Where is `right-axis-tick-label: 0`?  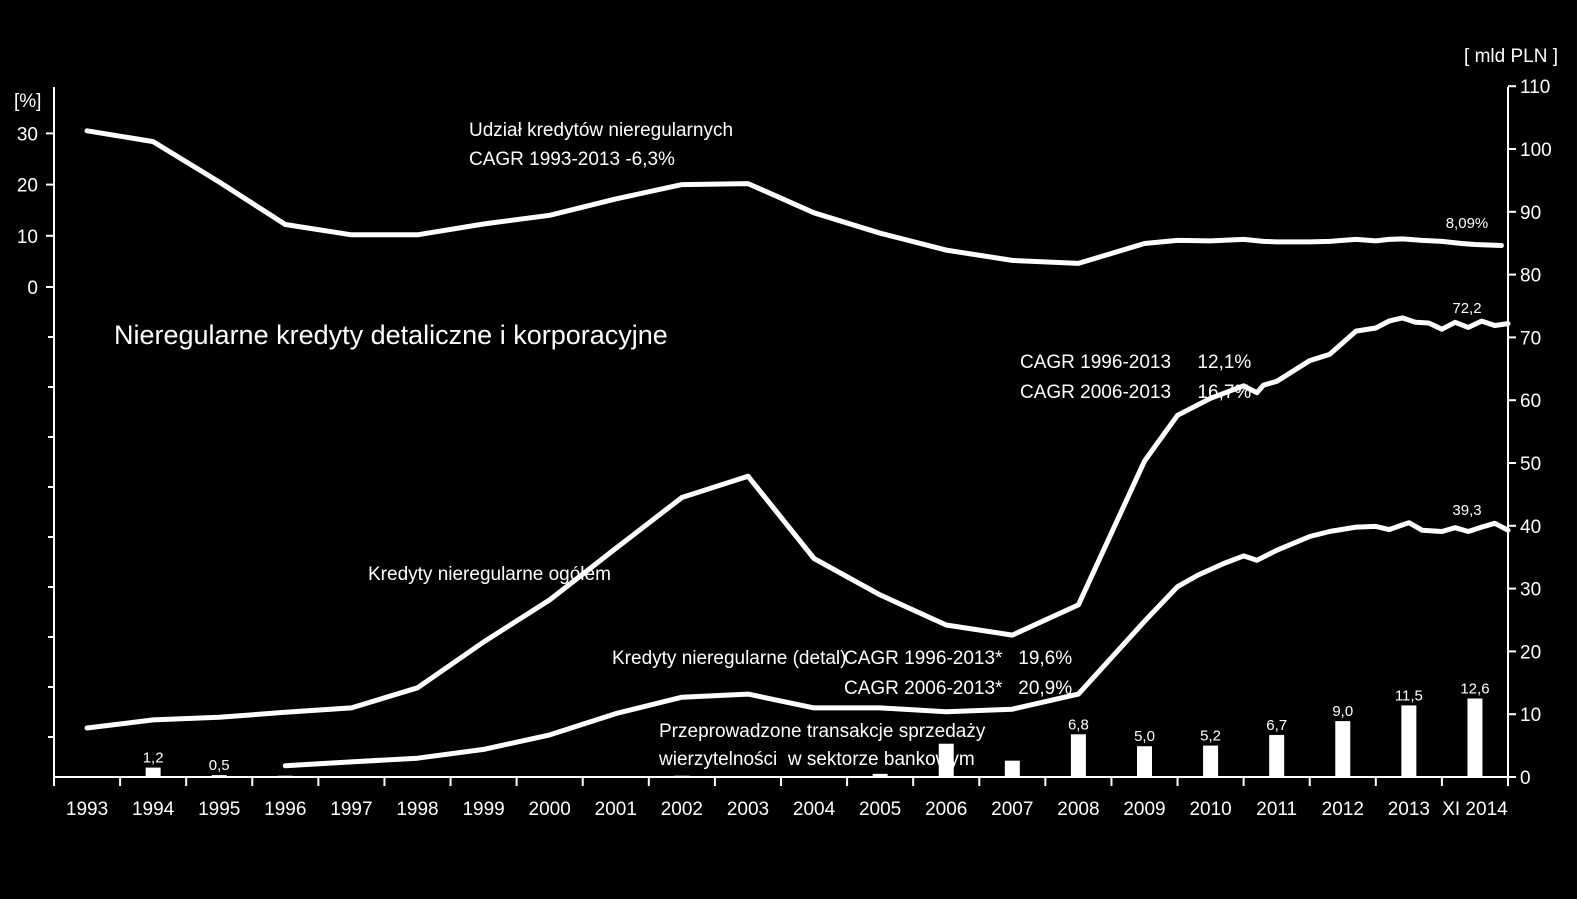
right-axis-tick-label: 0 is located at coordinates (1525, 778).